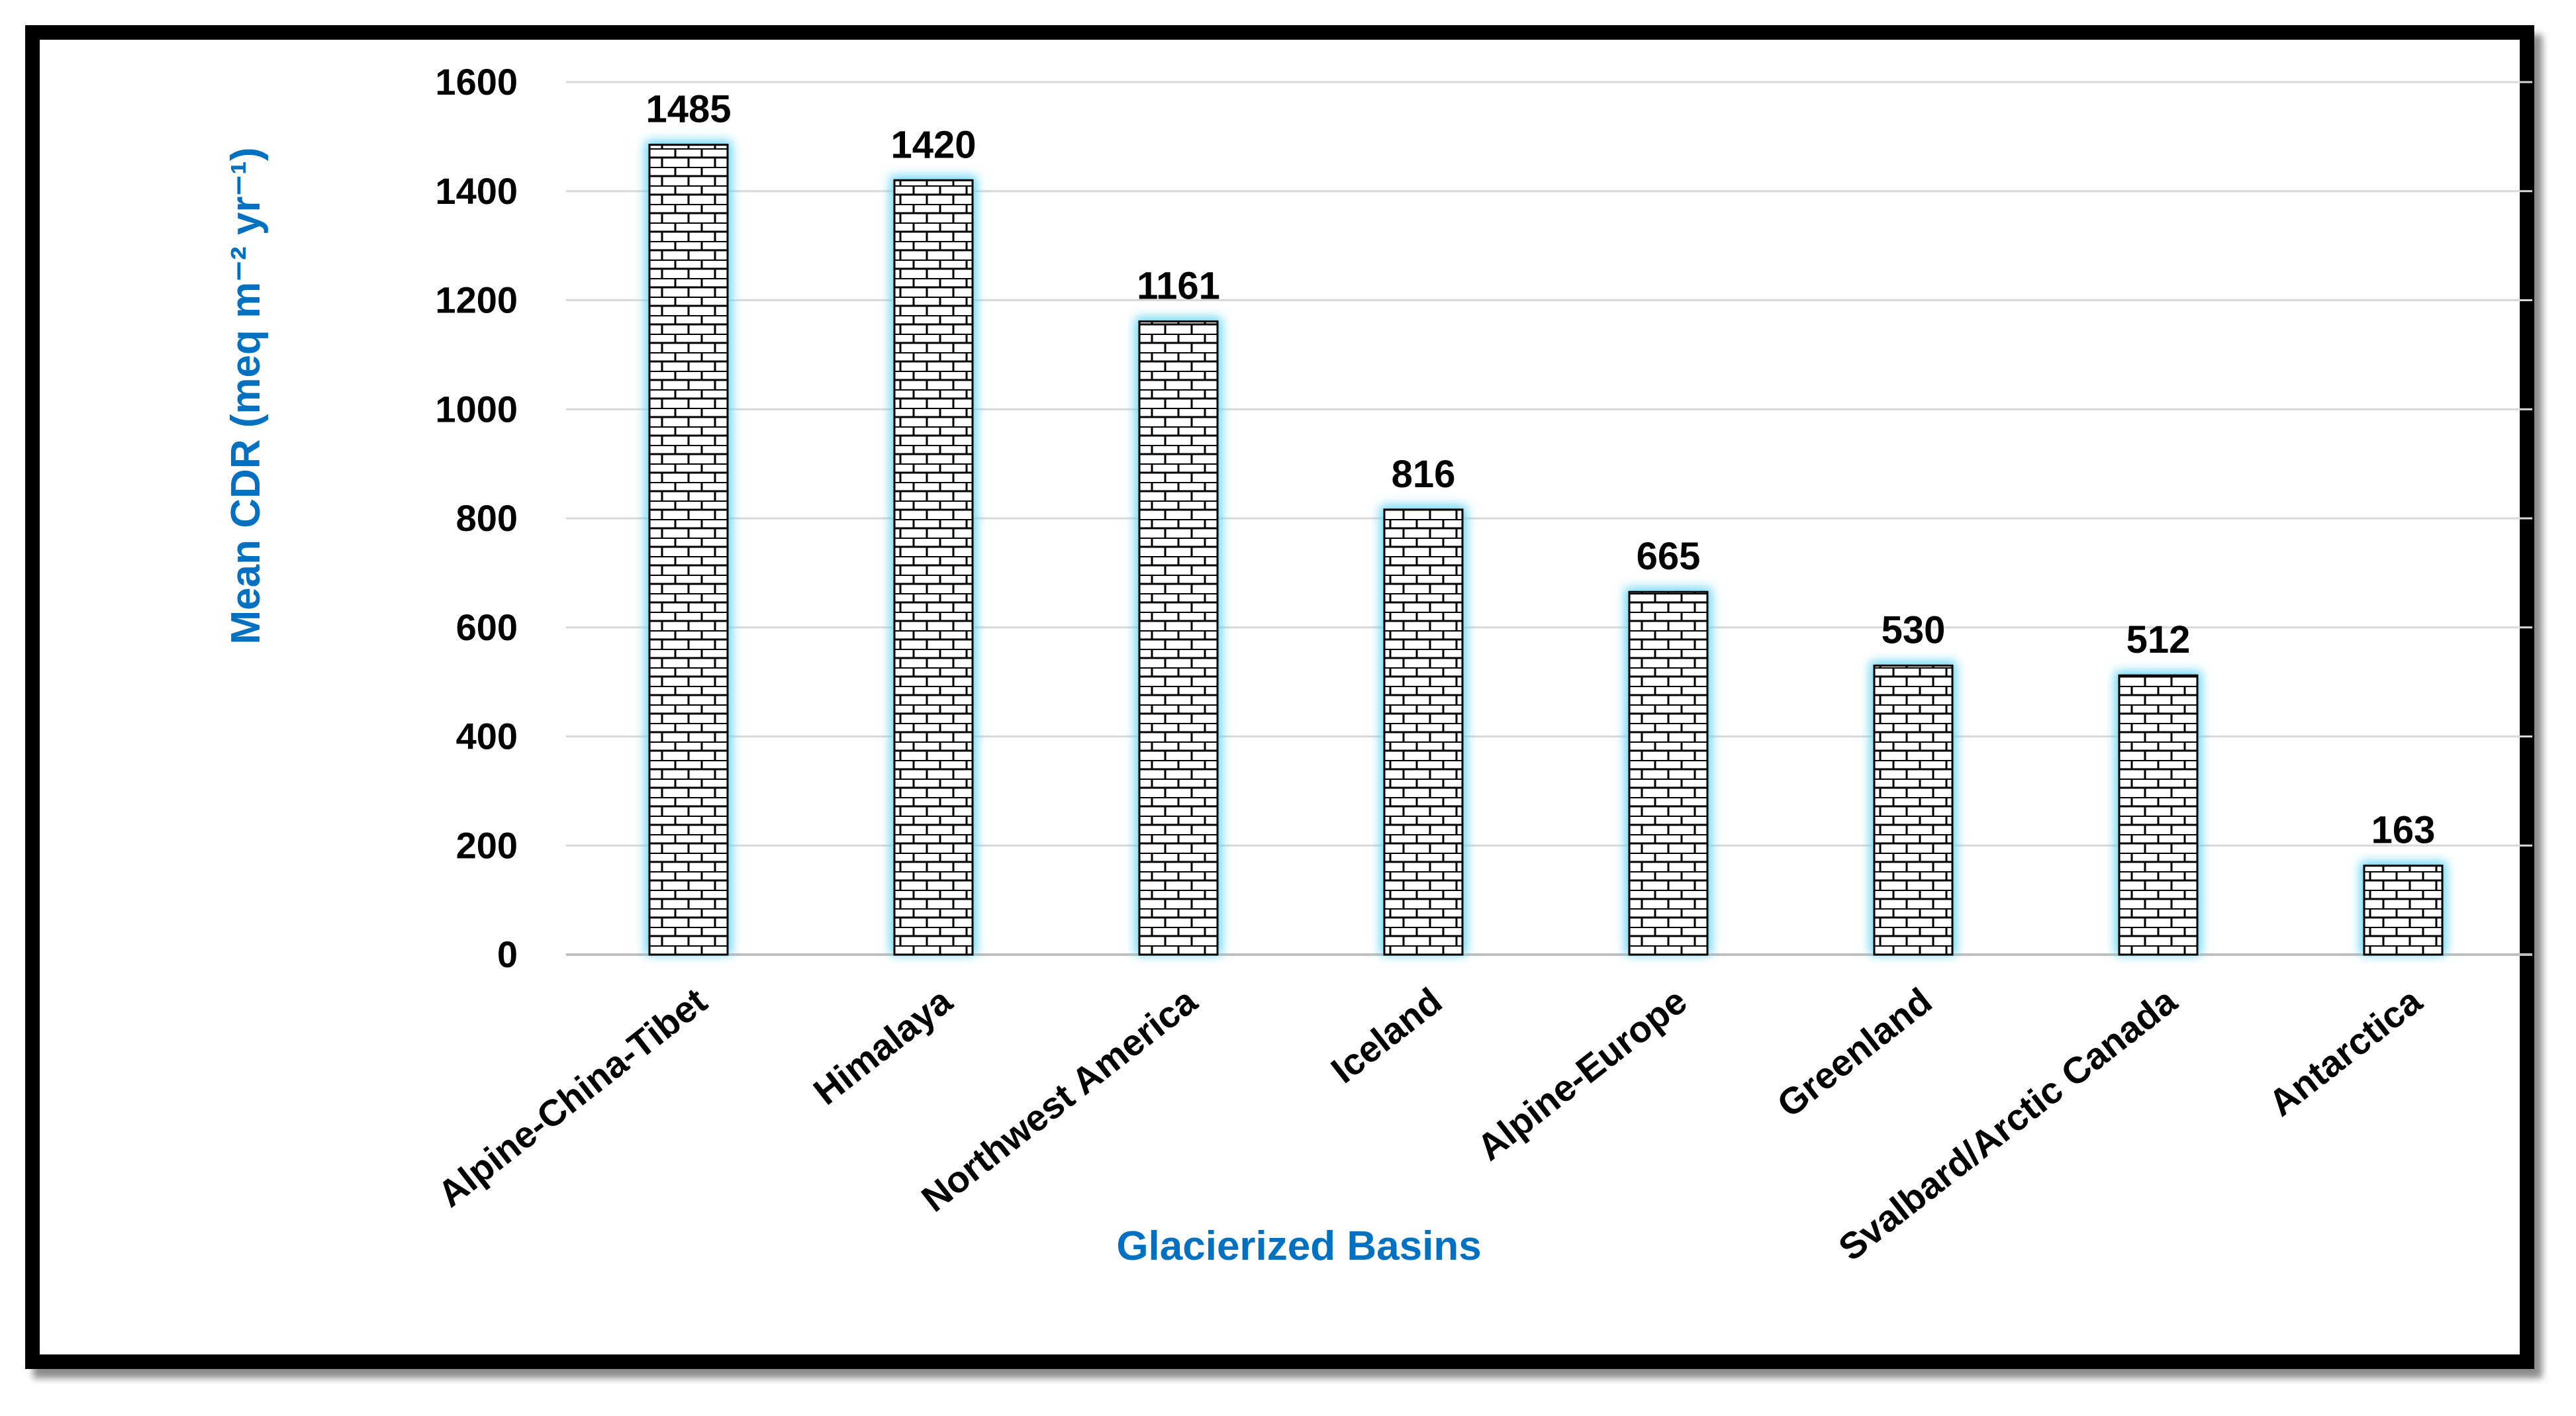 This screenshot has width=2576, height=1416. What do you see at coordinates (1178, 286) in the screenshot?
I see `data-label: 1161` at bounding box center [1178, 286].